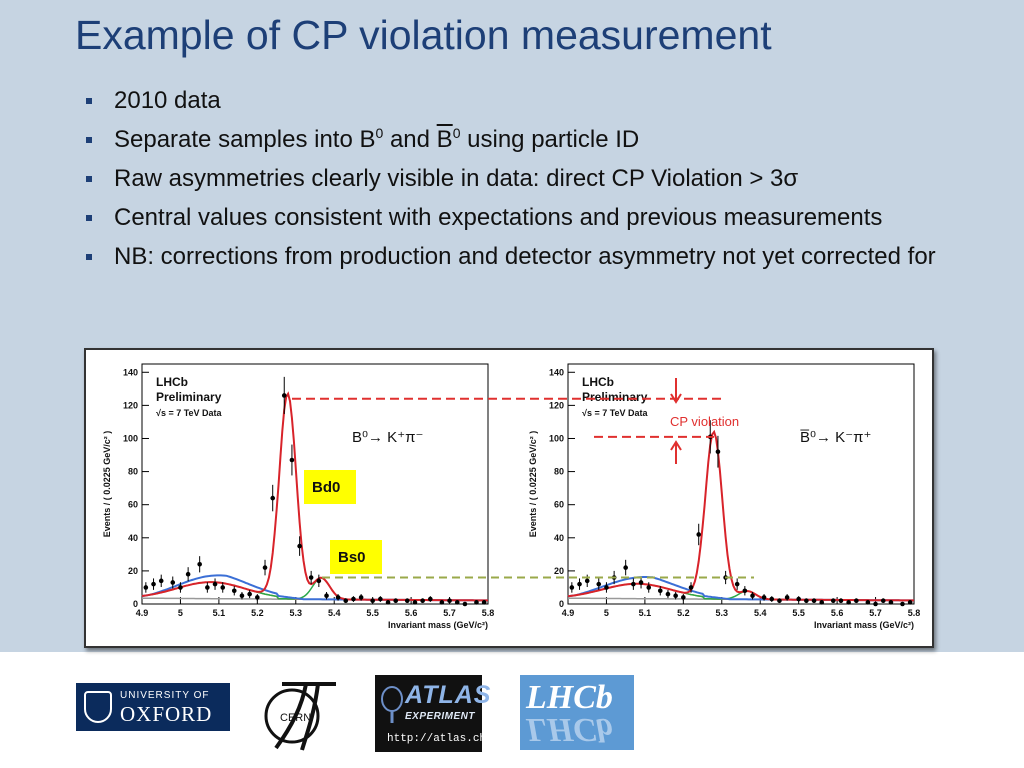  Describe the element at coordinates (300, 716) in the screenshot. I see `cern-emblem-icon: CERN` at that location.